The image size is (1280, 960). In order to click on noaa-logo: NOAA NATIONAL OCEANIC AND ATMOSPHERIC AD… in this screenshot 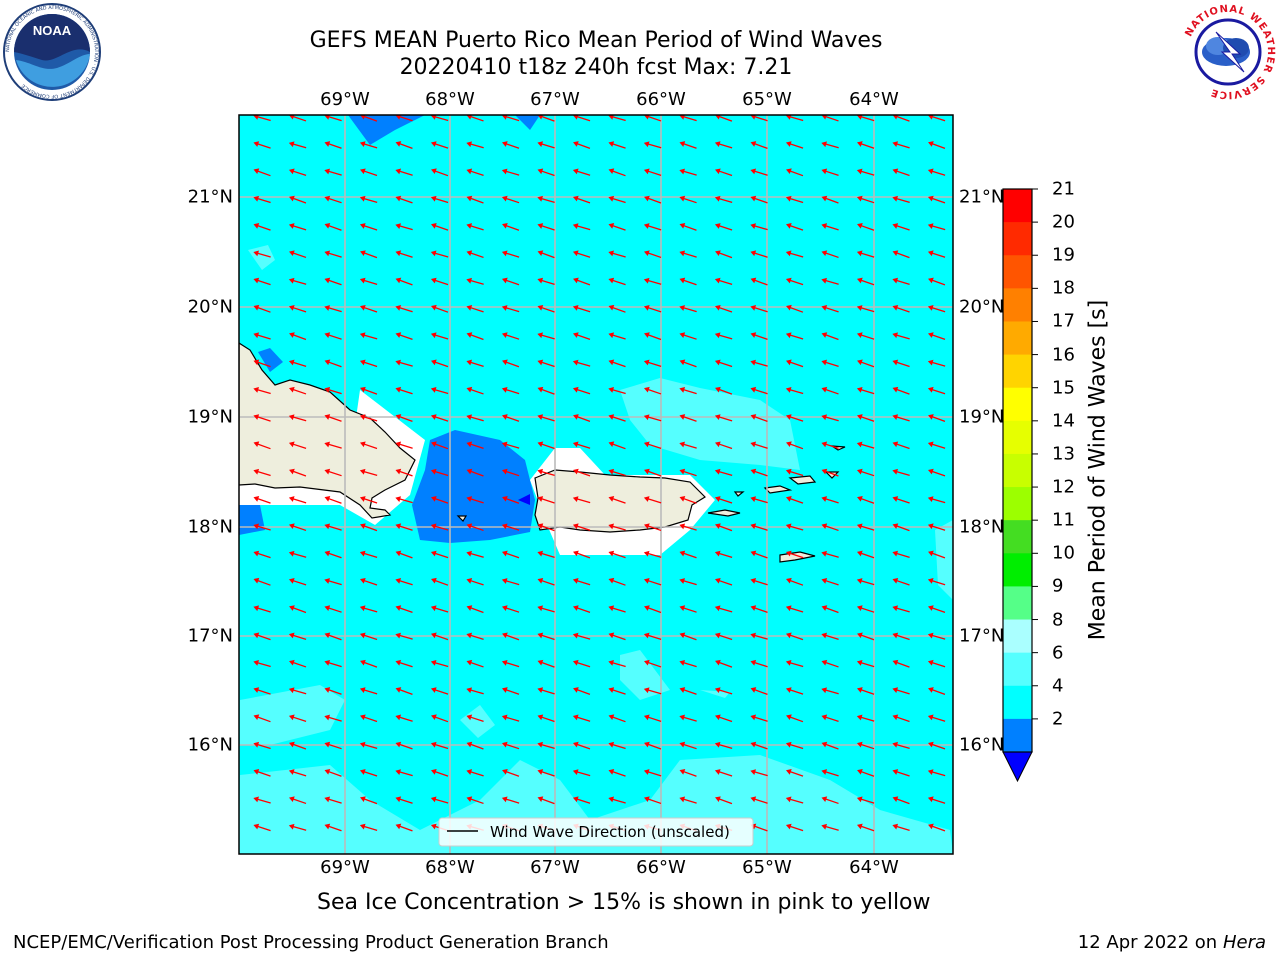, I will do `click(52, 52)`.